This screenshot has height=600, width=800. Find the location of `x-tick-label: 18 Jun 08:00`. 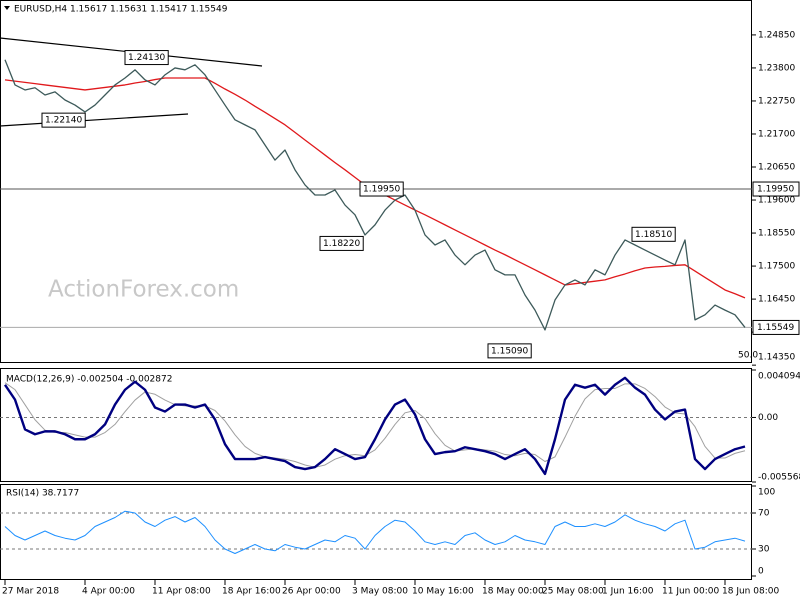

x-tick-label: 18 Jun 08:00 is located at coordinates (750, 592).